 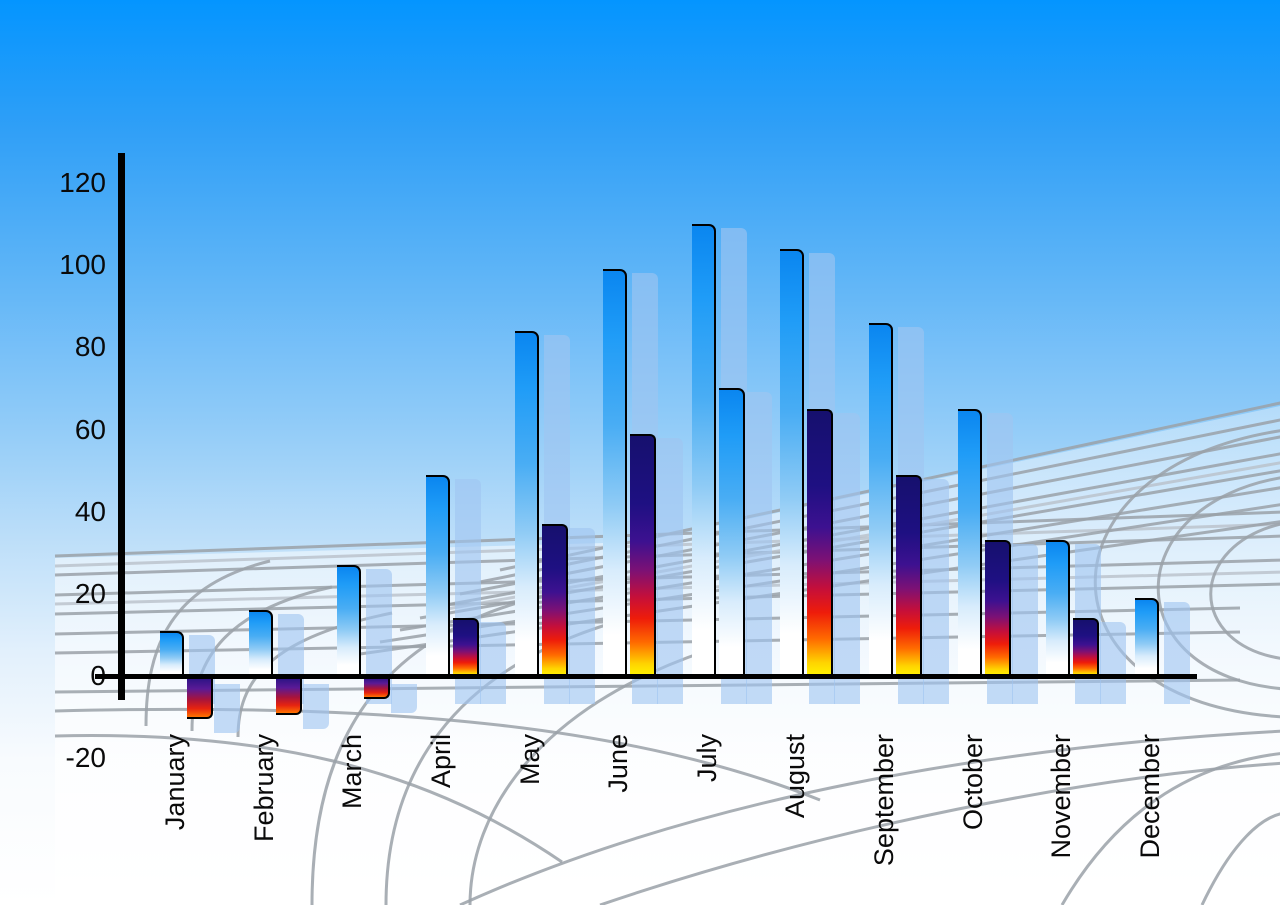 What do you see at coordinates (90, 593) in the screenshot?
I see `y-tick-label-20: 20` at bounding box center [90, 593].